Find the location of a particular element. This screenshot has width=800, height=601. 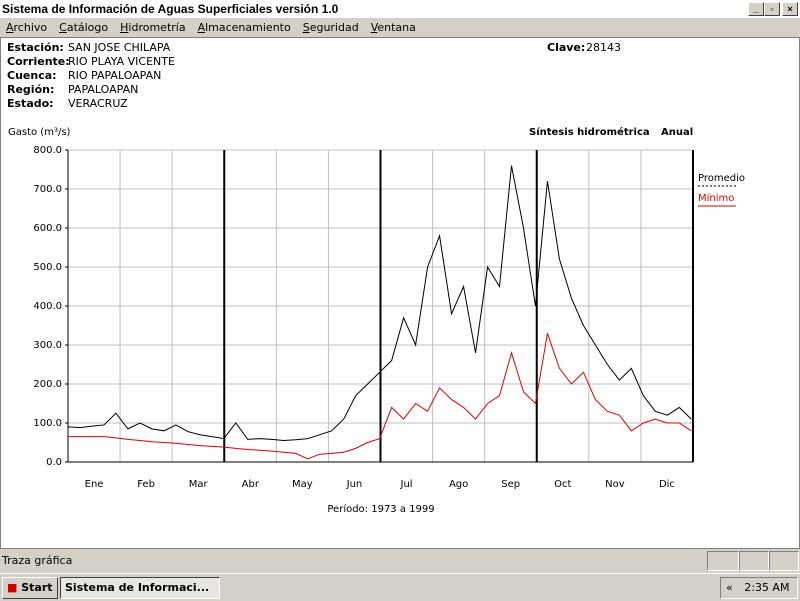

menu-item: Archivo is located at coordinates (27, 27).